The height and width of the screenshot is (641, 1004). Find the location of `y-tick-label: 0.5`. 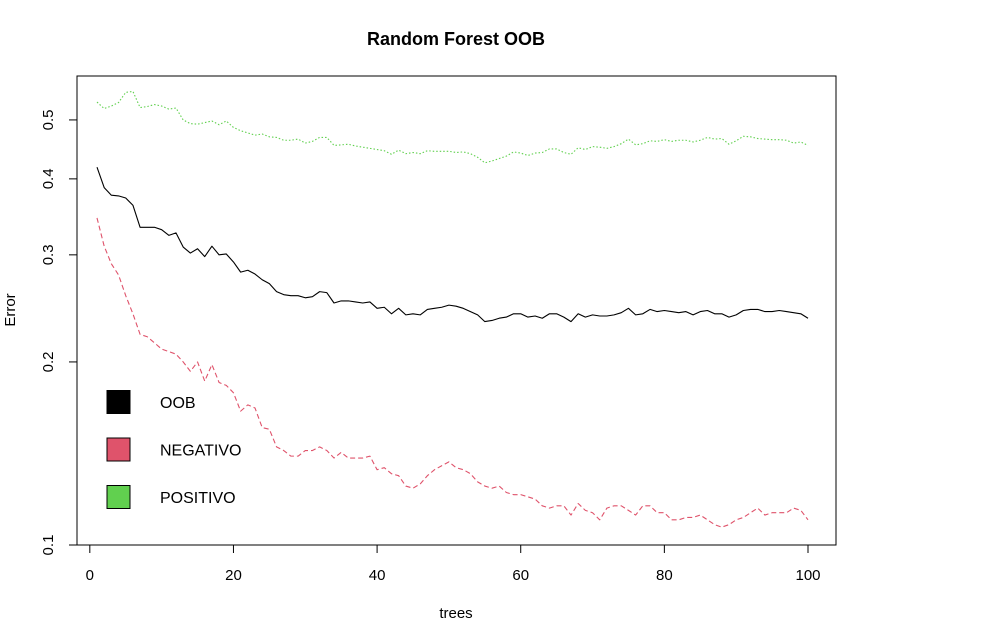

y-tick-label: 0.5 is located at coordinates (48, 120).